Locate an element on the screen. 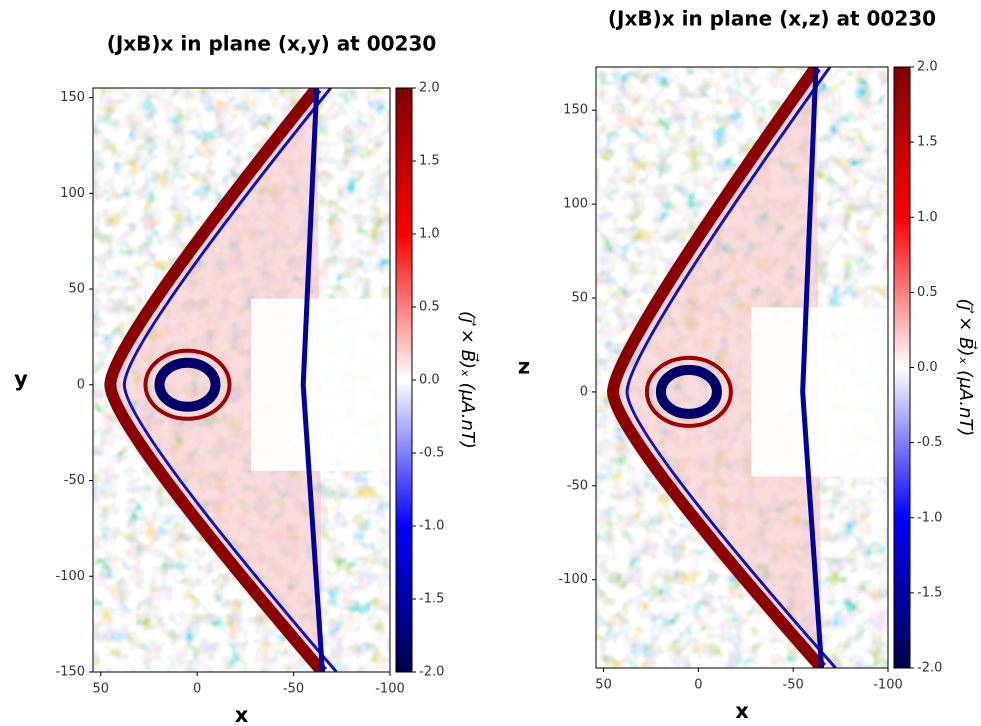 The image size is (981, 726). chart-title: (JxB)x in plane (x,y) at 00230 is located at coordinates (272, 44).